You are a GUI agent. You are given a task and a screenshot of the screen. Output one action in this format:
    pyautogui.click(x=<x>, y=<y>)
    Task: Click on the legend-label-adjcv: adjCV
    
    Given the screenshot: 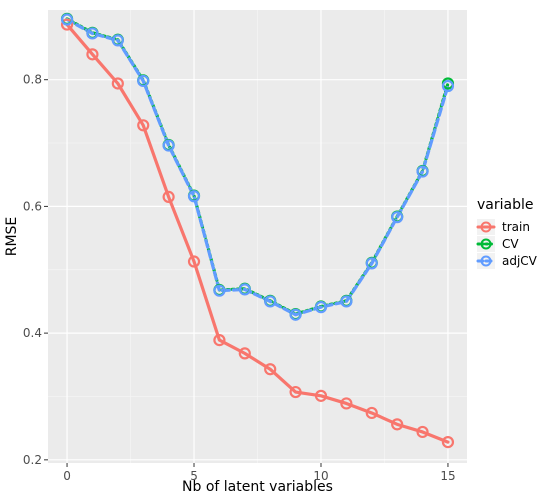 What is the action you would take?
    pyautogui.click(x=520, y=261)
    